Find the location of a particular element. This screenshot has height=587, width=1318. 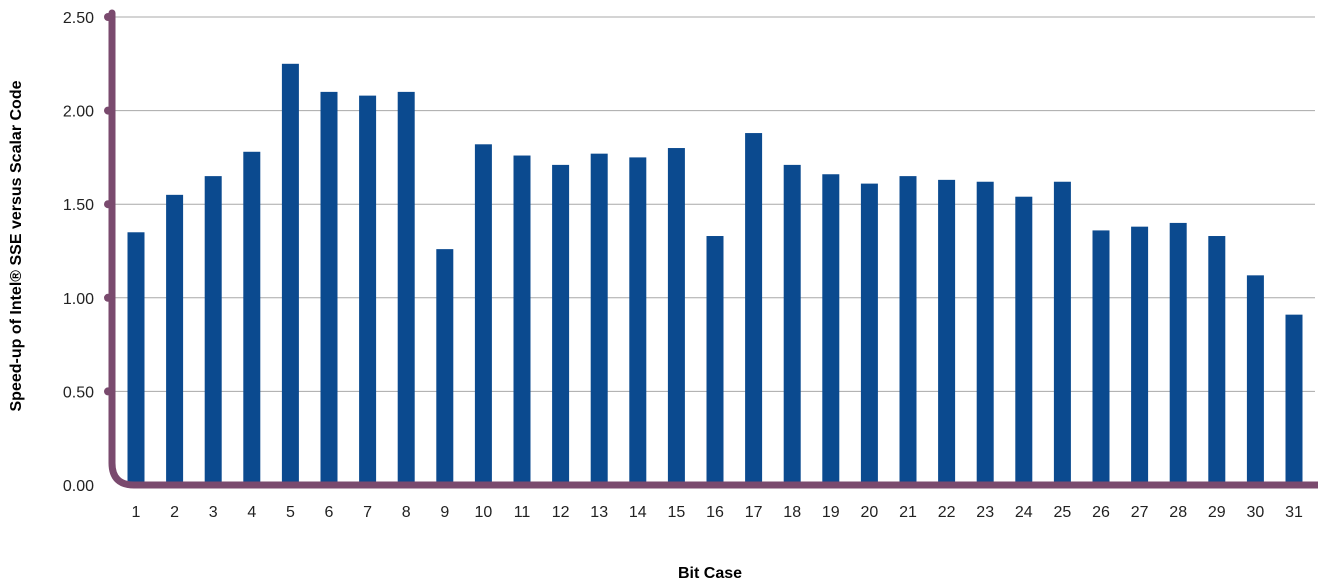

x-tick-label: 23 is located at coordinates (985, 512).